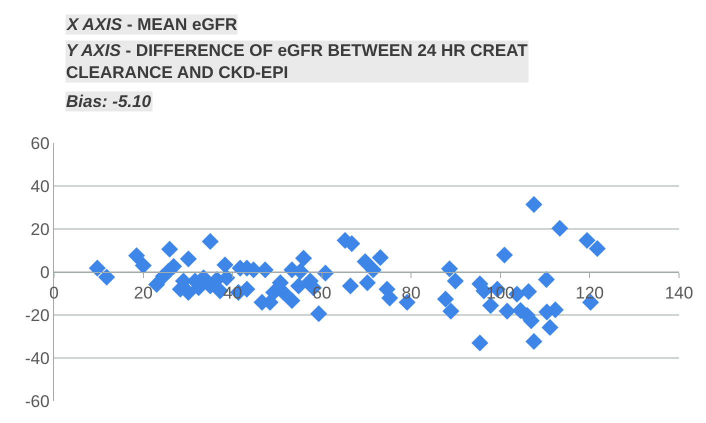 Image resolution: width=706 pixels, height=423 pixels. I want to click on y-tick-label: 20, so click(40, 229).